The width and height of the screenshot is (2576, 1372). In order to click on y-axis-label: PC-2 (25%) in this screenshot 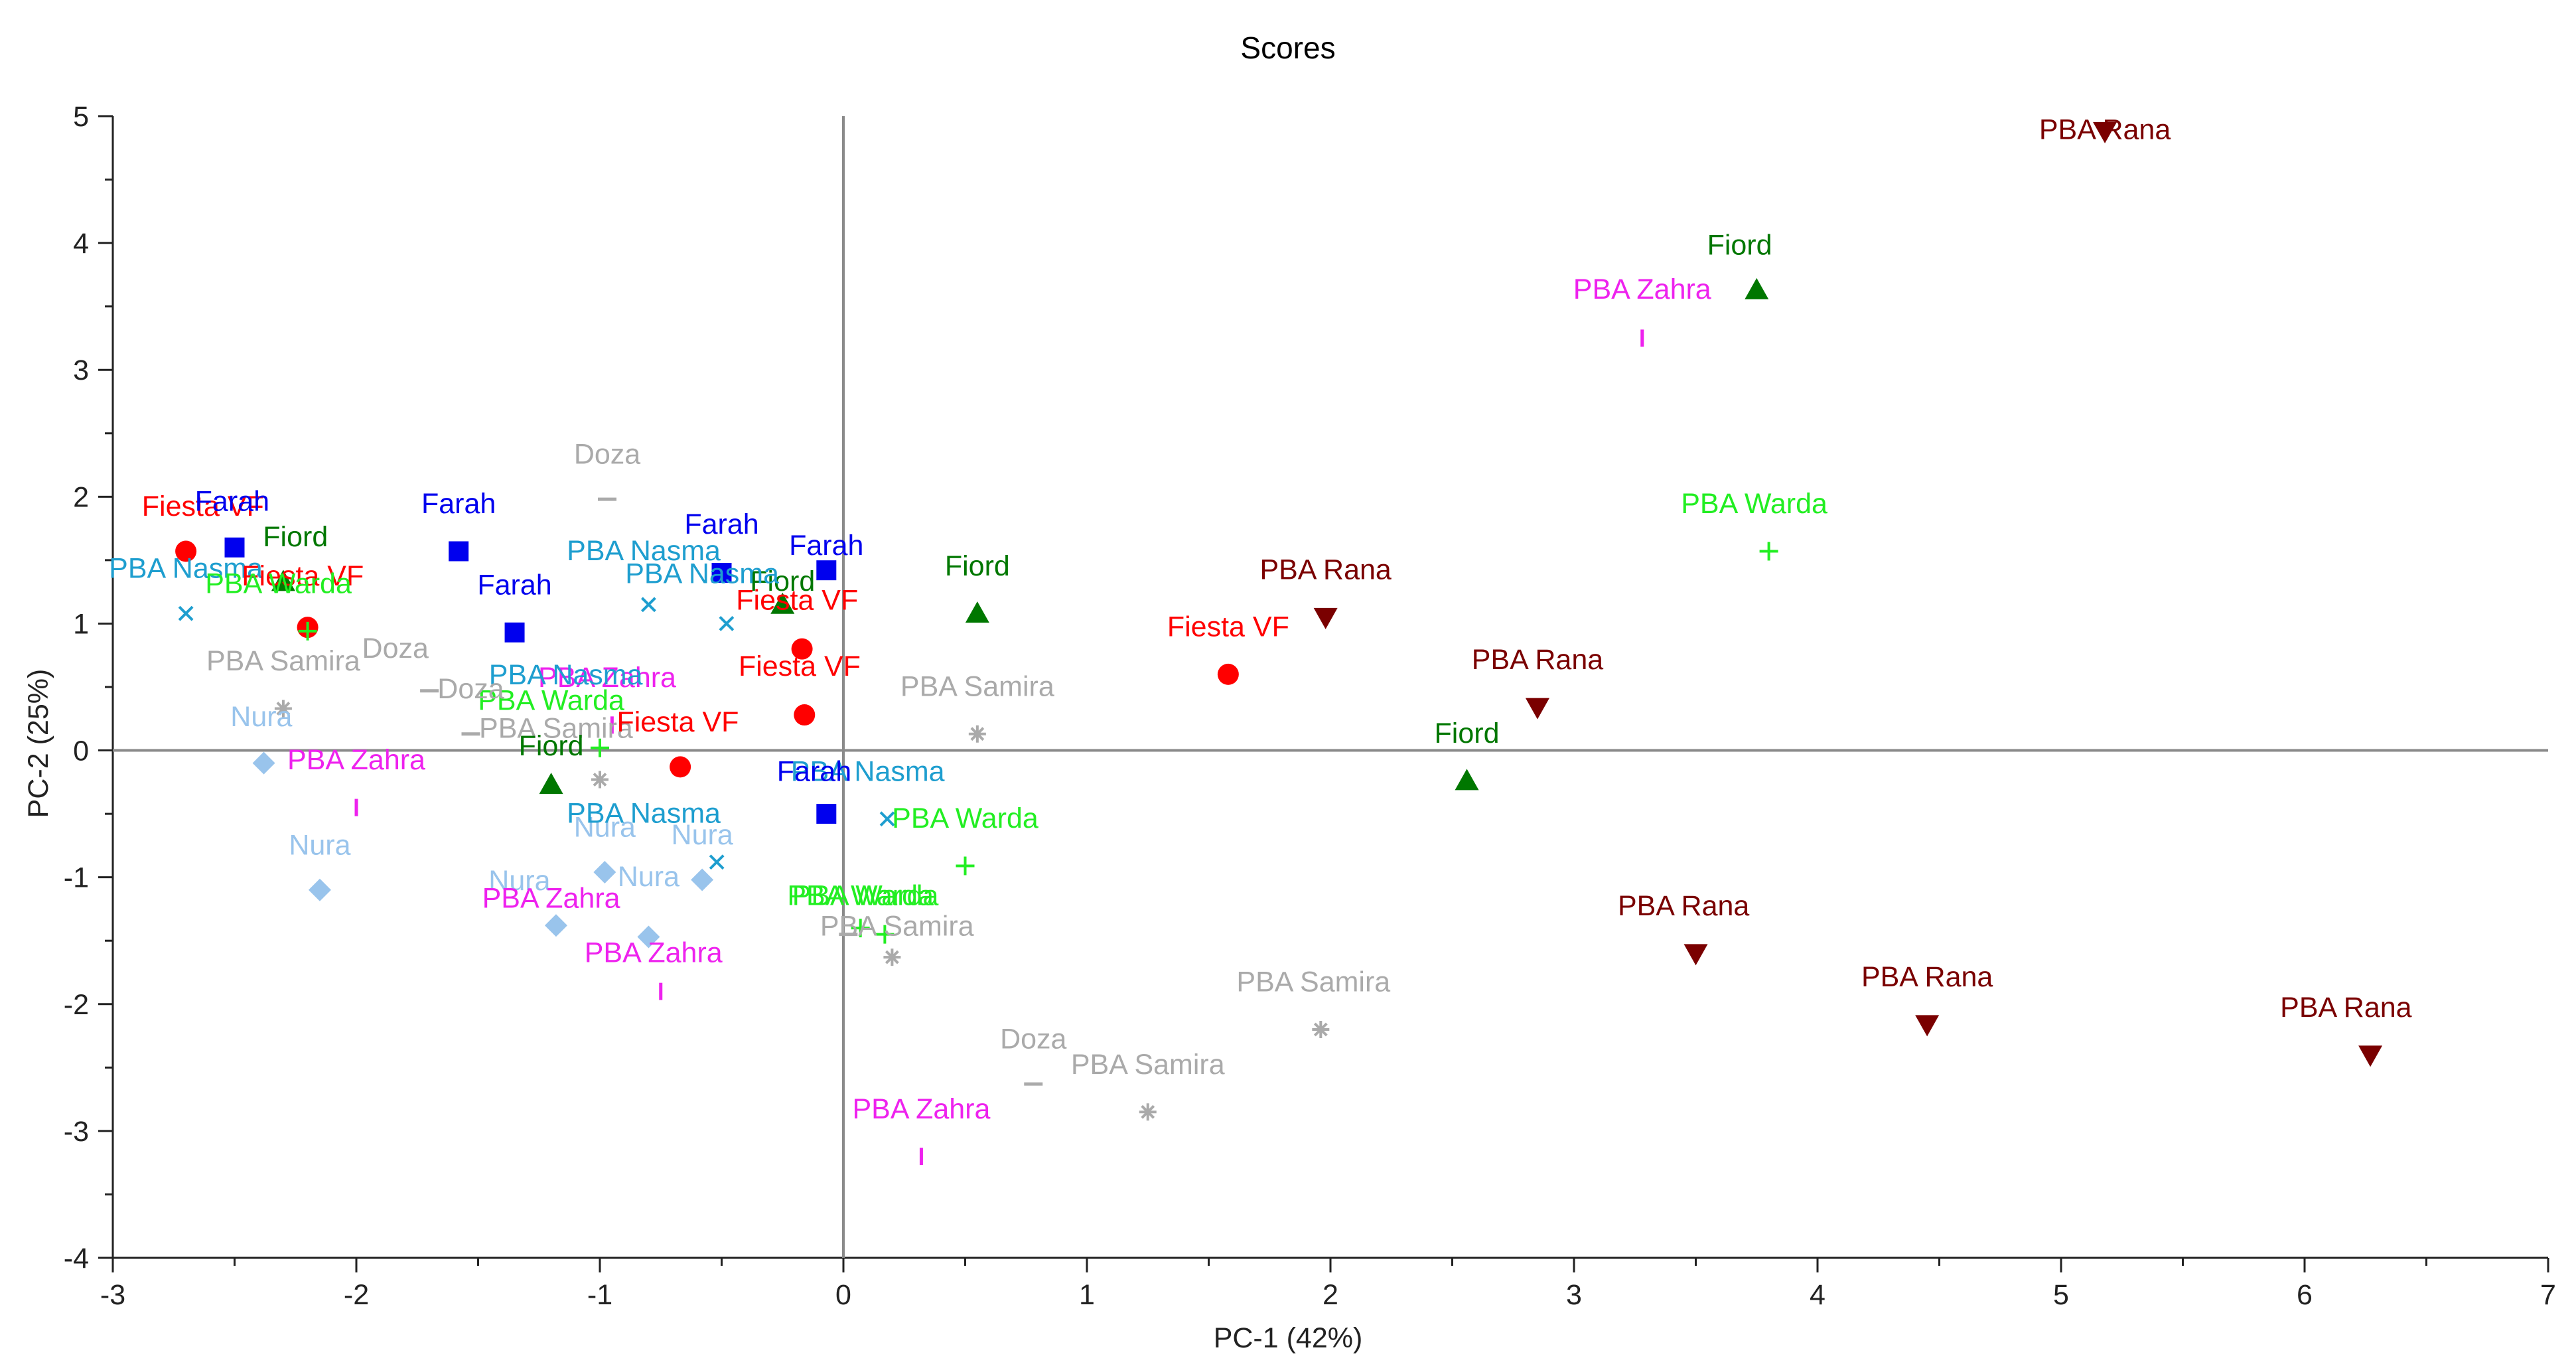, I will do `click(38, 743)`.